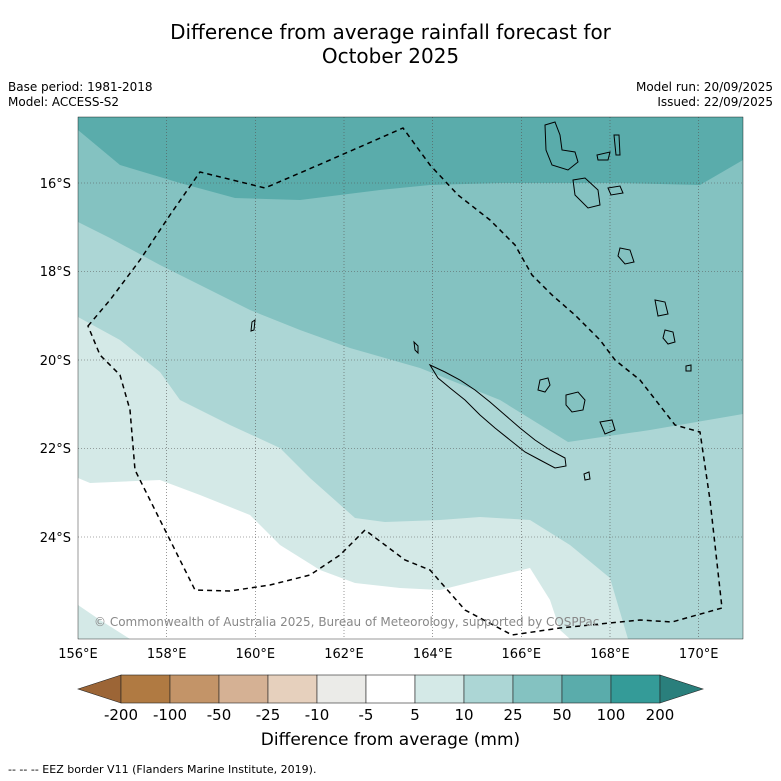  Describe the element at coordinates (615, 190) in the screenshot. I see `vanuatu-ambrym` at that location.